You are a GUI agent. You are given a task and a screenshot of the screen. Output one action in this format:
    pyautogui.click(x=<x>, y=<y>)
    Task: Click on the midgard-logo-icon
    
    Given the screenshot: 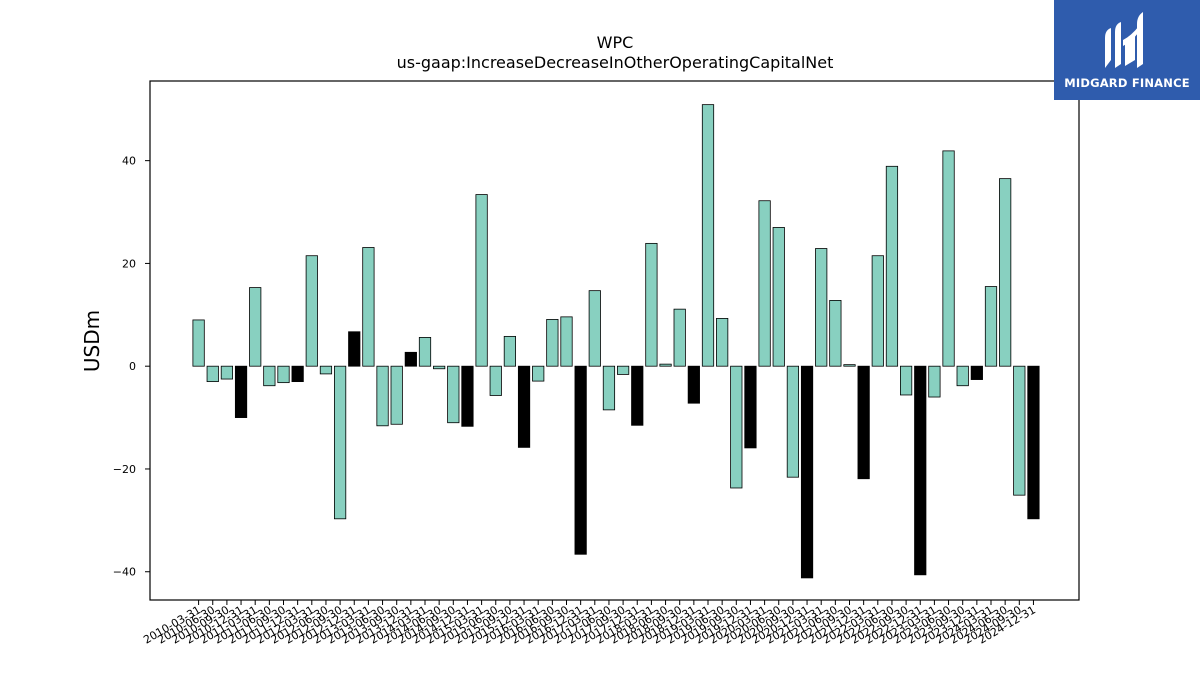 What is the action you would take?
    pyautogui.click(x=1124, y=40)
    